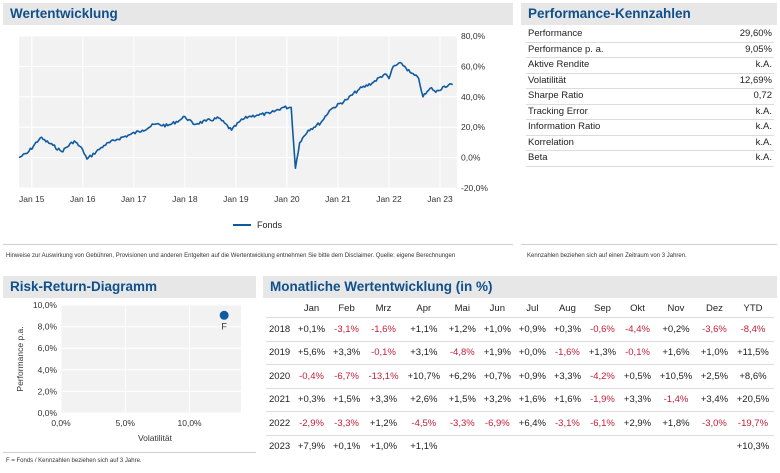 This screenshot has height=473, width=780. I want to click on return-cell: +1,1%, so click(423, 329).